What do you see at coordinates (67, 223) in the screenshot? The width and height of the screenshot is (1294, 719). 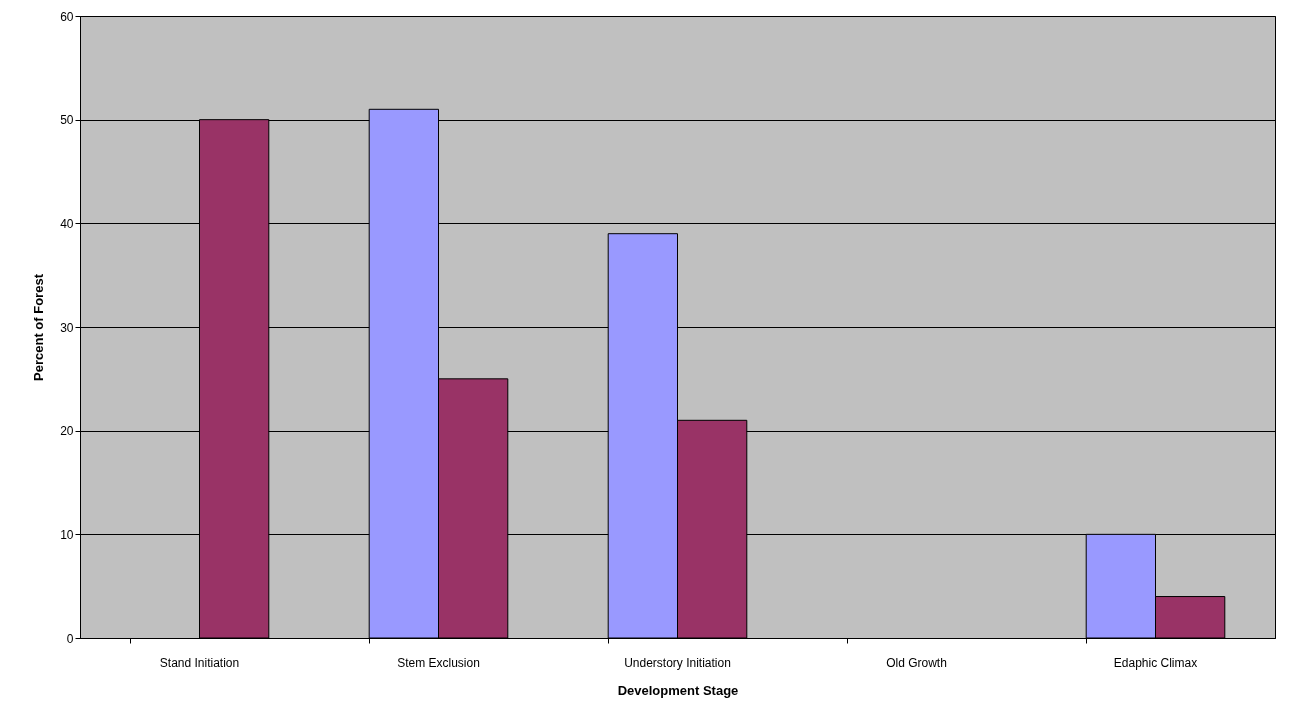 I see `y-tick-label: 40` at bounding box center [67, 223].